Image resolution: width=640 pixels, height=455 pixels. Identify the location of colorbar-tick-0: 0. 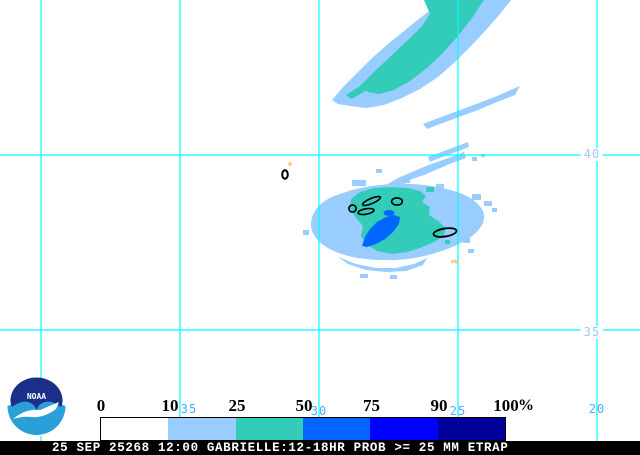
(101, 405).